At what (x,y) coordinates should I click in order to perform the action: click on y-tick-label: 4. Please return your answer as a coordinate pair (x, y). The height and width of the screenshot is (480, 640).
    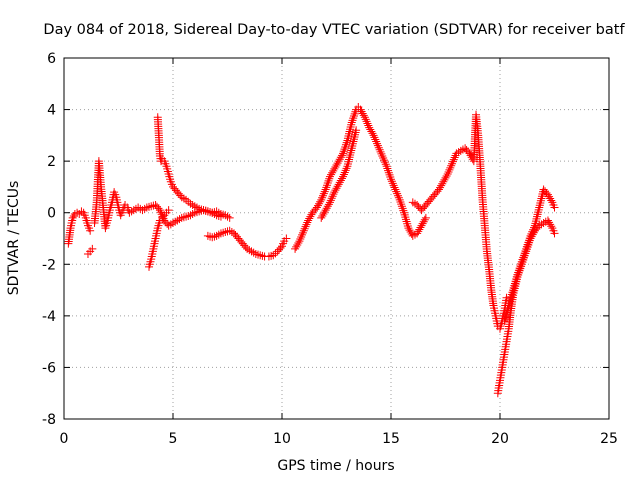
    Looking at the image, I should click on (51, 111).